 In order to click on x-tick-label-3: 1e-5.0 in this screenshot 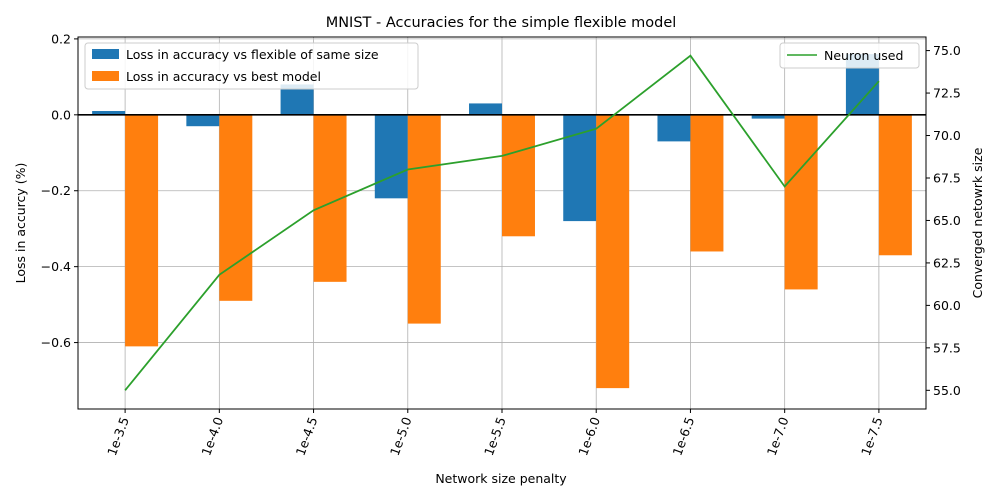, I will do `click(401, 436)`.